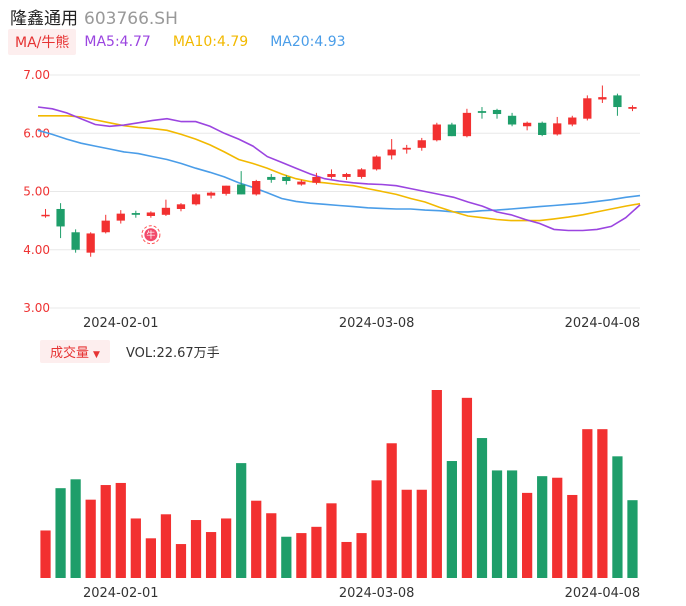  I want to click on stock-header: 隆鑫通用 603766.SH, so click(94, 16).